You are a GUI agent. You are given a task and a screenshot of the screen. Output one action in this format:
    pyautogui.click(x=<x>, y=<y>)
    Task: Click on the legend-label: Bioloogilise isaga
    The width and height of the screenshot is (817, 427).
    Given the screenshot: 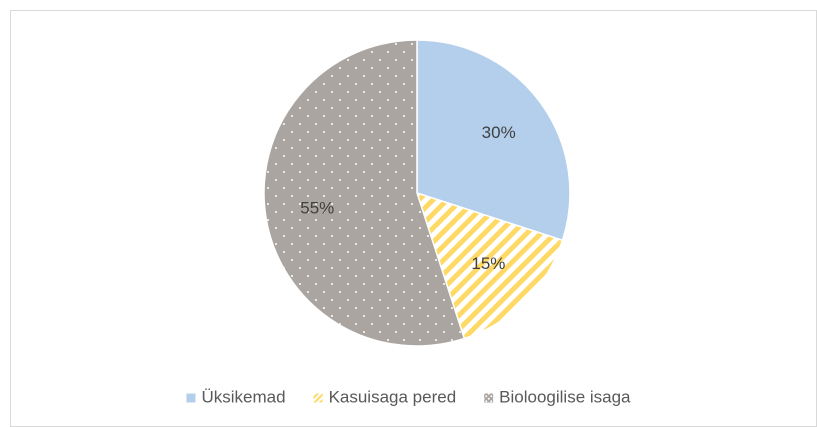 What is the action you would take?
    pyautogui.click(x=565, y=396)
    